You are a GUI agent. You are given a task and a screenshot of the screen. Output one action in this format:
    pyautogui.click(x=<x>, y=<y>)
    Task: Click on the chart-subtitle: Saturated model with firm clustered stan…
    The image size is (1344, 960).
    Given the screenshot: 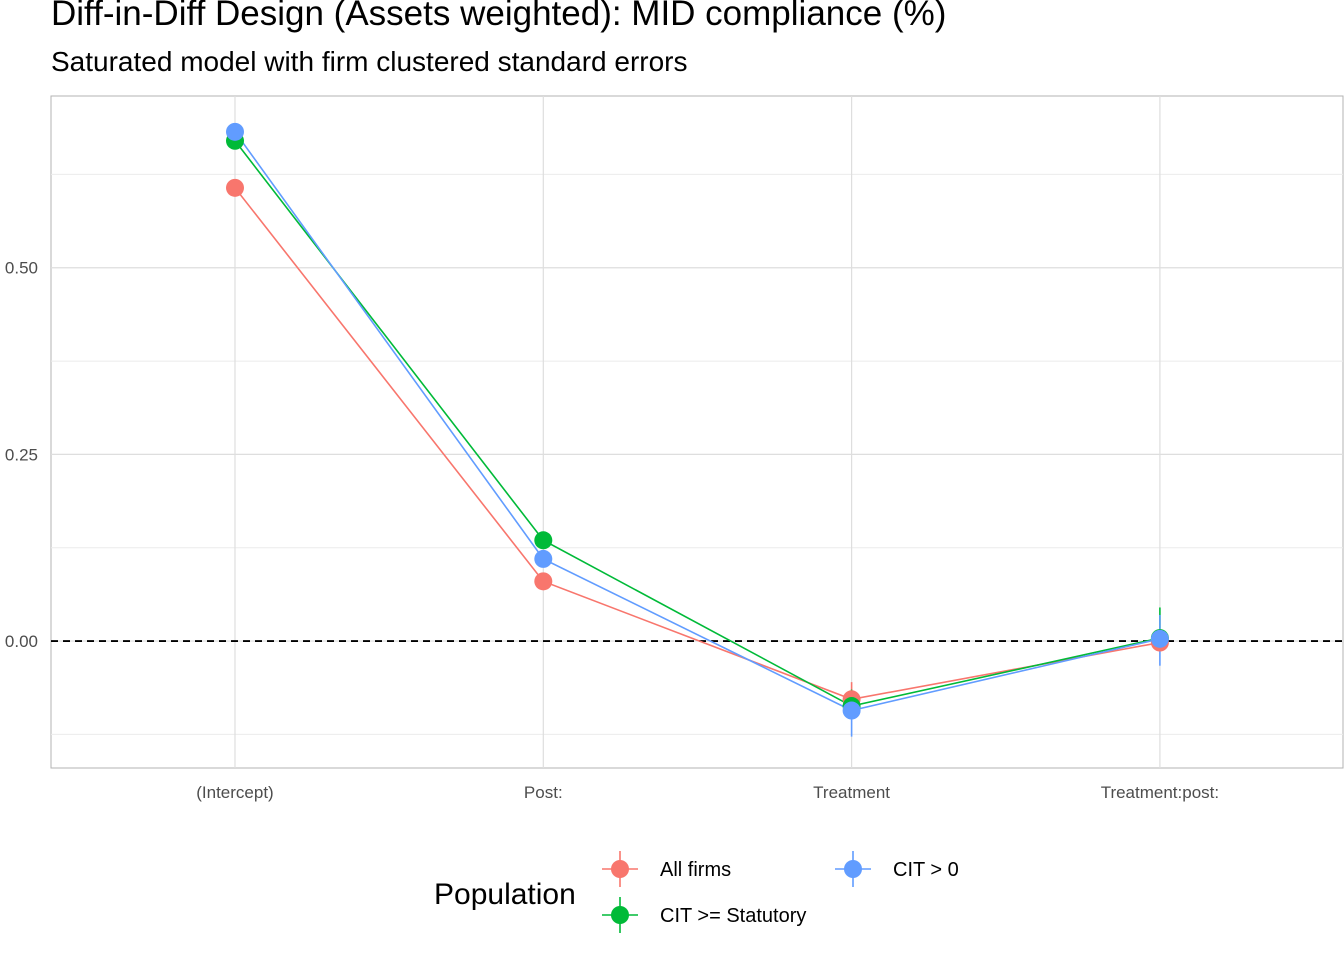 What is the action you would take?
    pyautogui.click(x=369, y=61)
    